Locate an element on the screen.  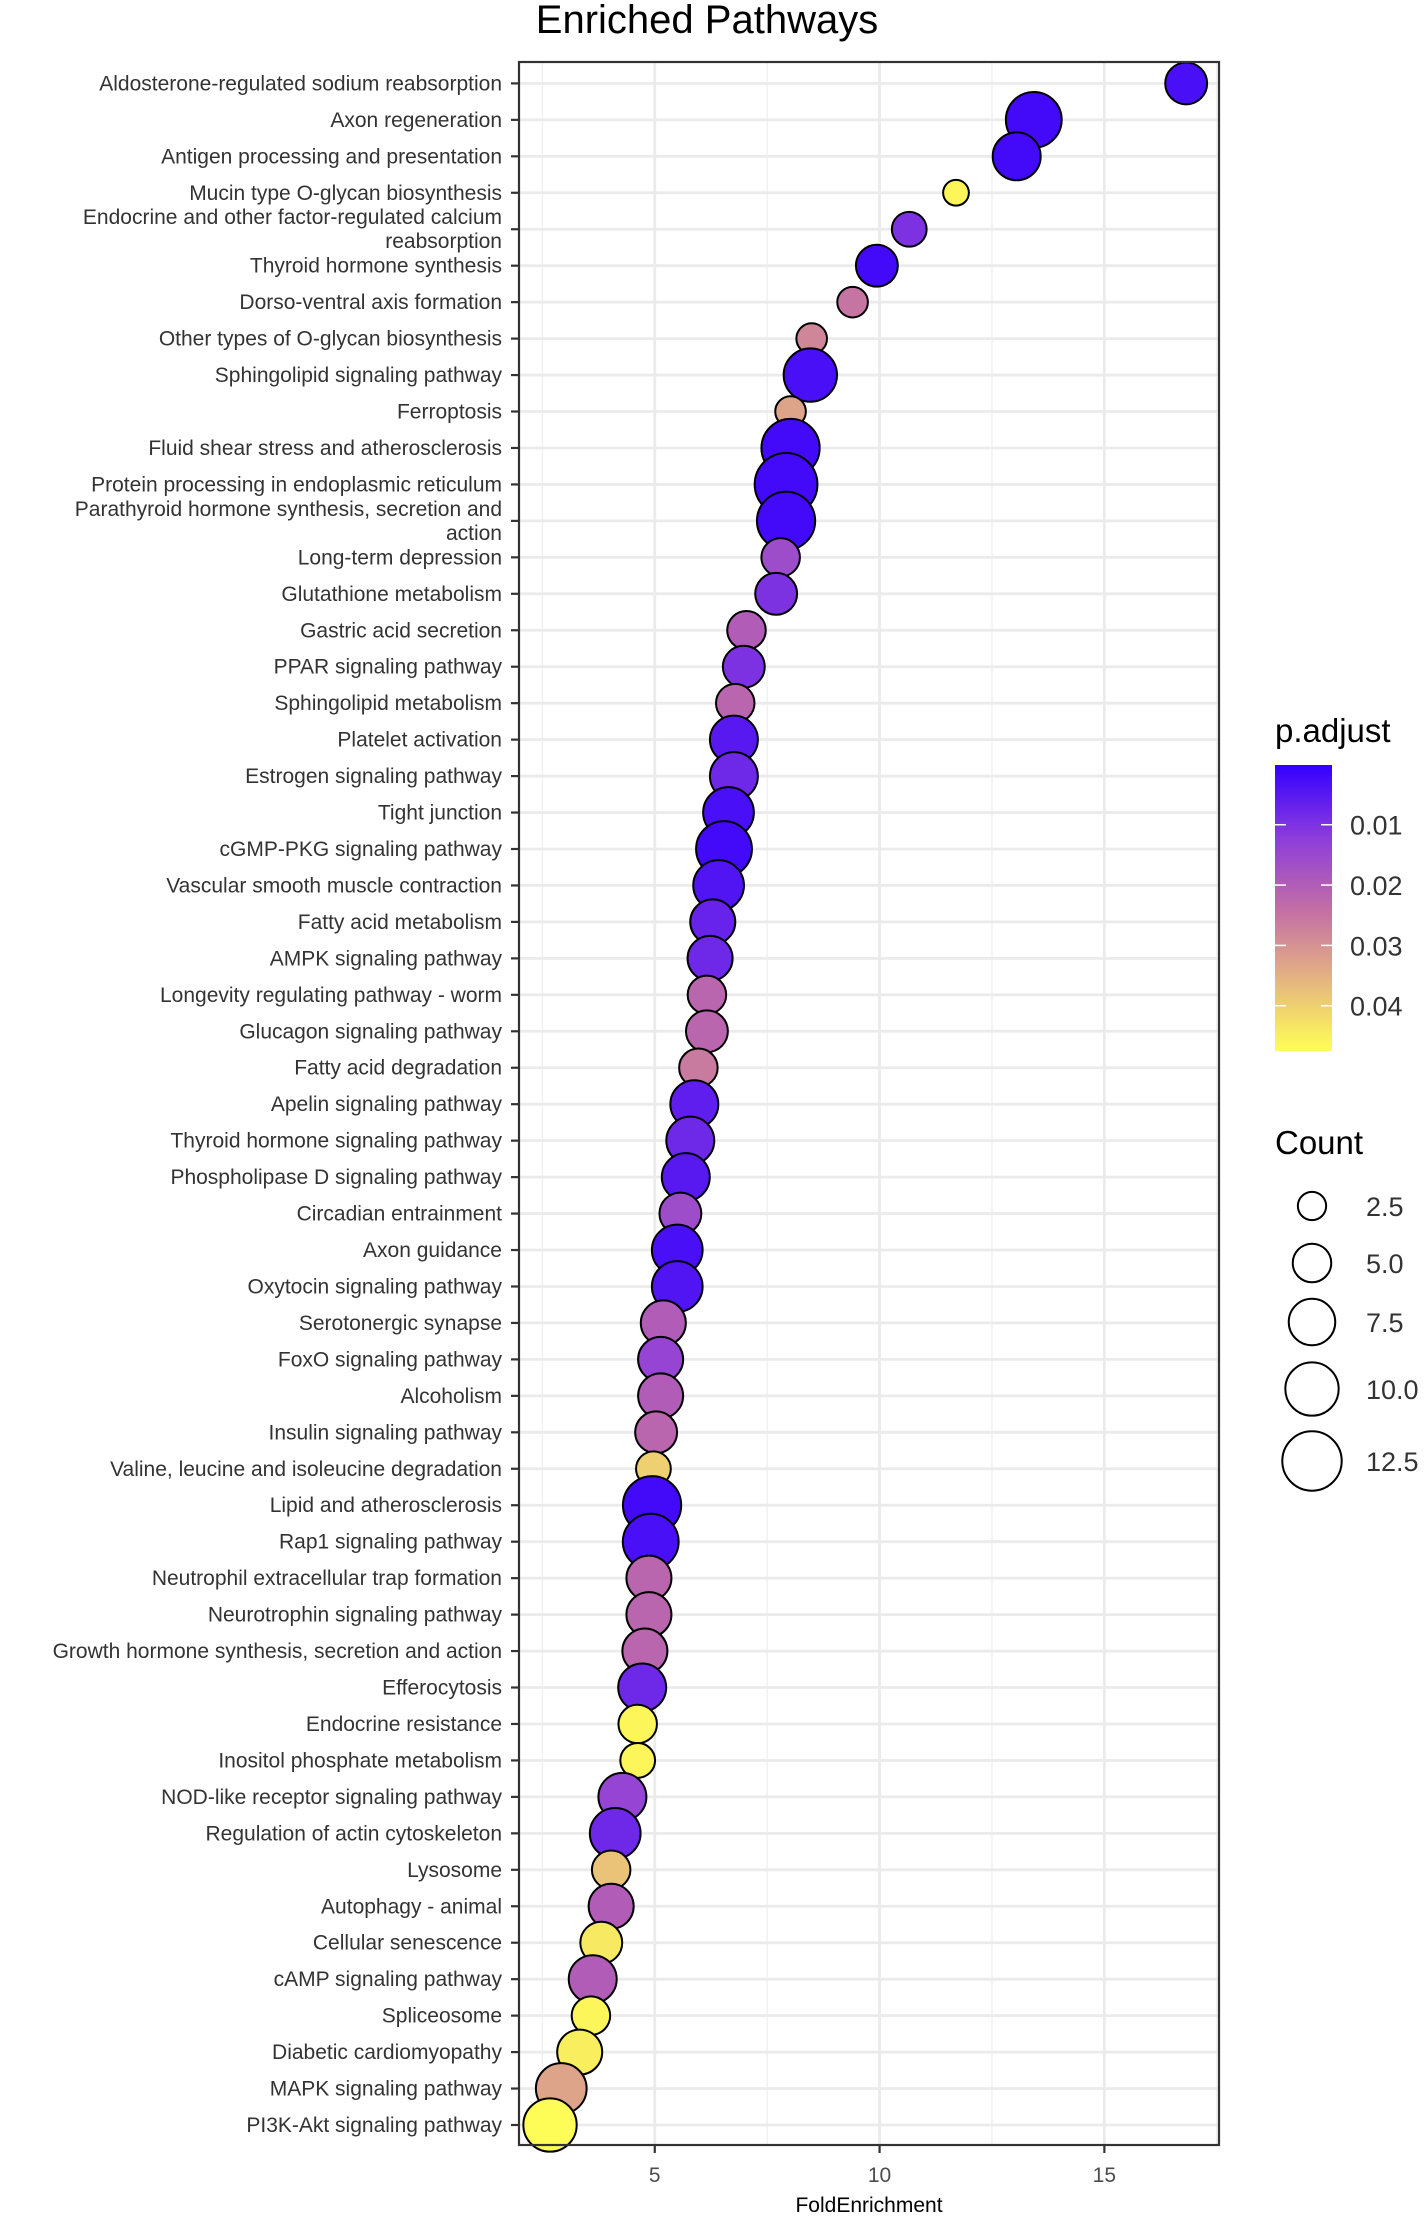
y-tick-label: Efferocytosis is located at coordinates (442, 1688).